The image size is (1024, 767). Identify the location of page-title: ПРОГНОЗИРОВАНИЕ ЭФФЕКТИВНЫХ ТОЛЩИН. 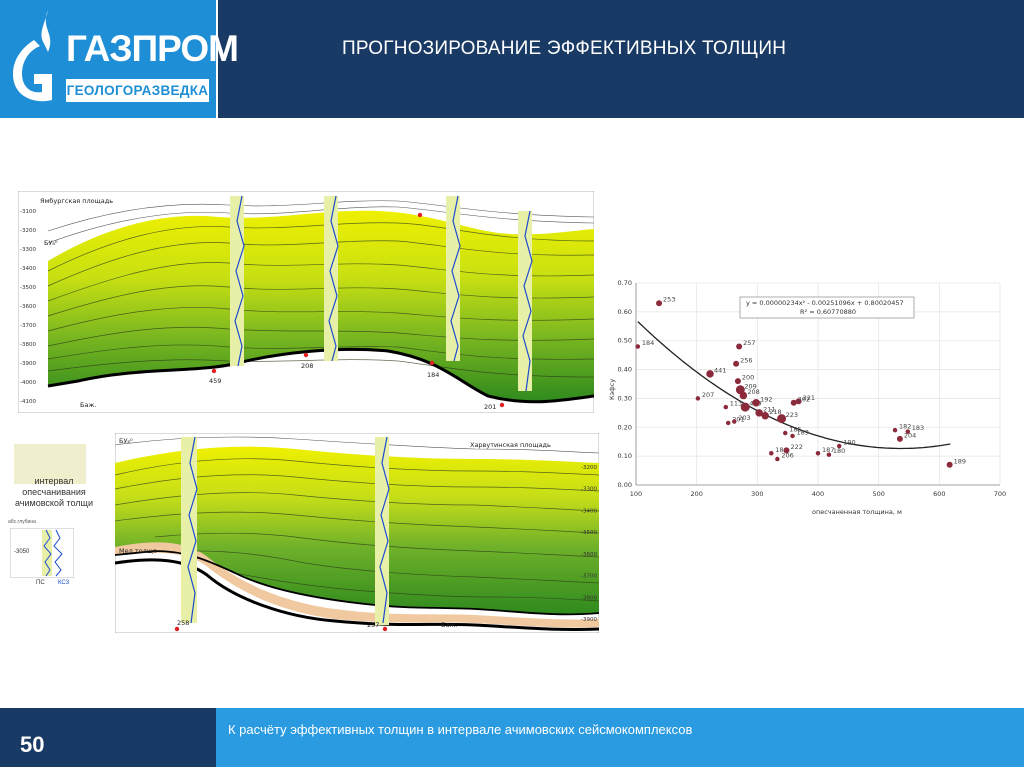
(564, 48).